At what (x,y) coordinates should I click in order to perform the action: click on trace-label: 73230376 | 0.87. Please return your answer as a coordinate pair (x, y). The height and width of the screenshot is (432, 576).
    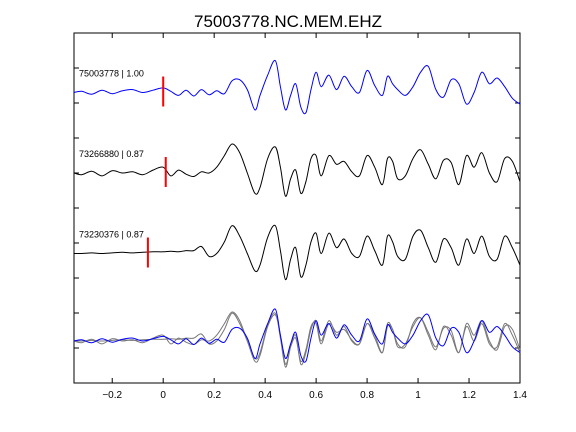
    Looking at the image, I should click on (111, 235).